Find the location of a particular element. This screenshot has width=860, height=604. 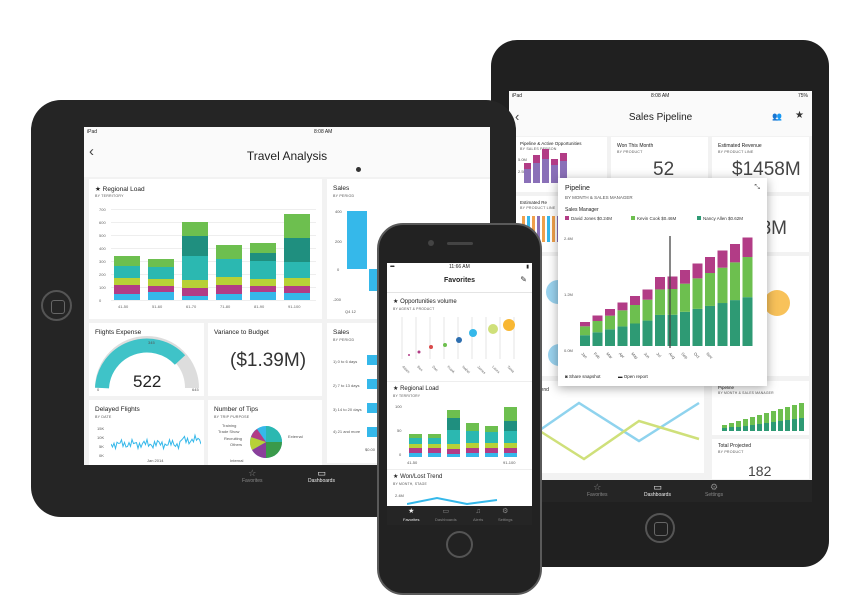

estimated-re-bar is located at coordinates (543, 229).